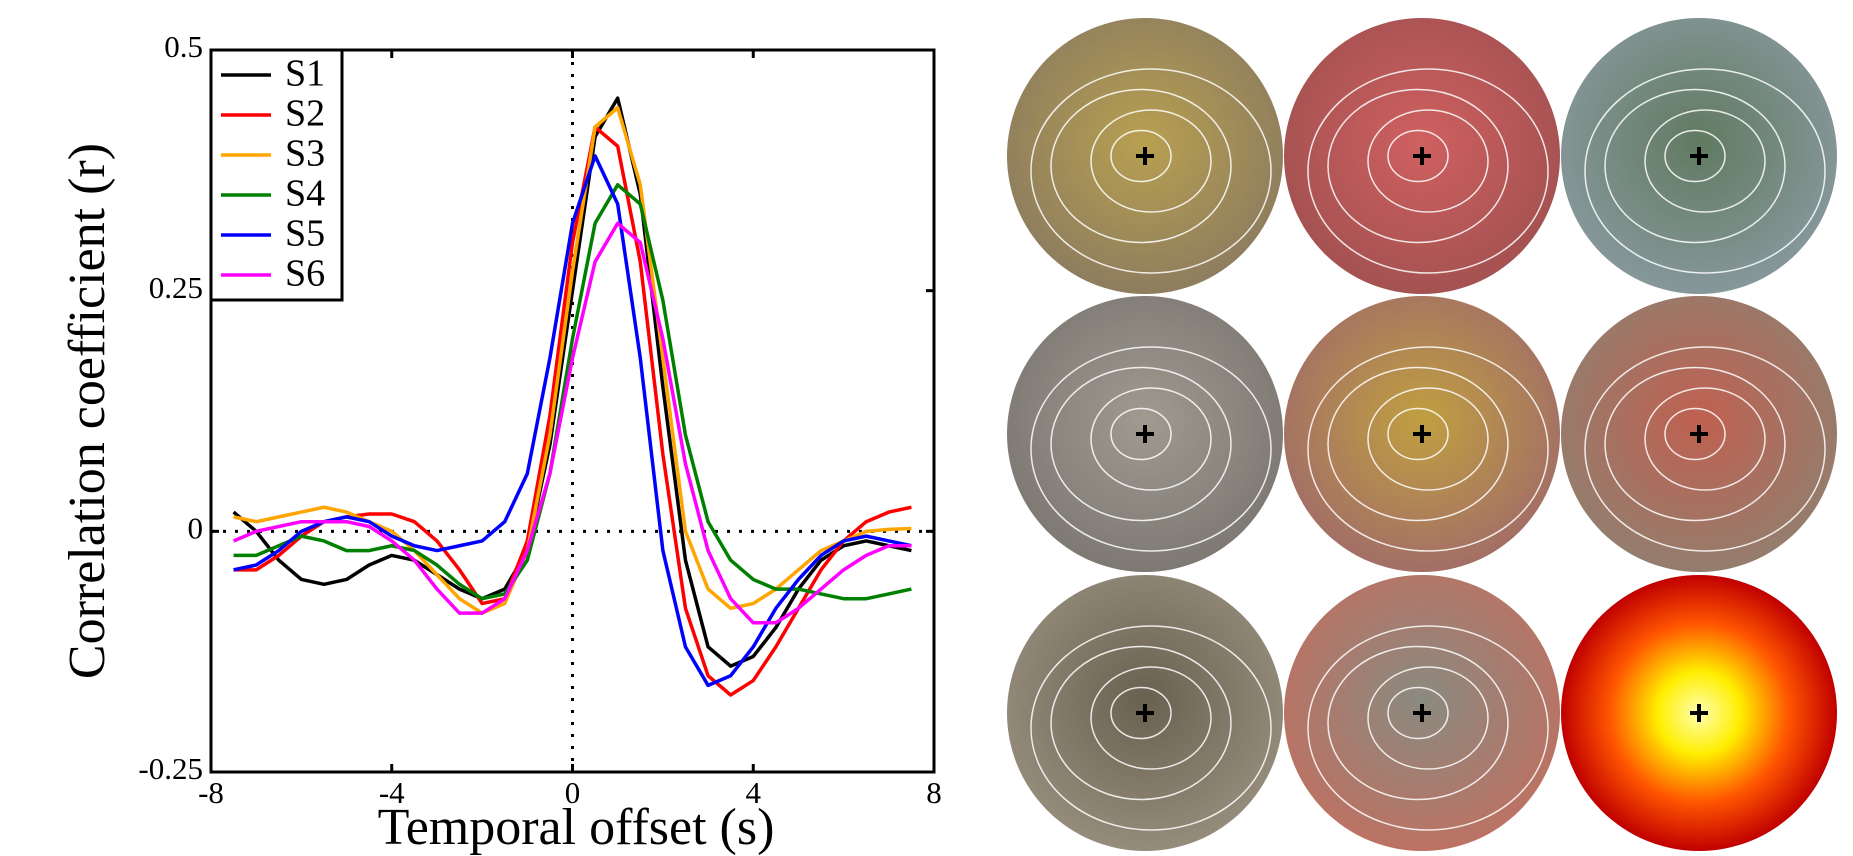 This screenshot has height=856, width=1853. I want to click on legend-label: S3, so click(305, 154).